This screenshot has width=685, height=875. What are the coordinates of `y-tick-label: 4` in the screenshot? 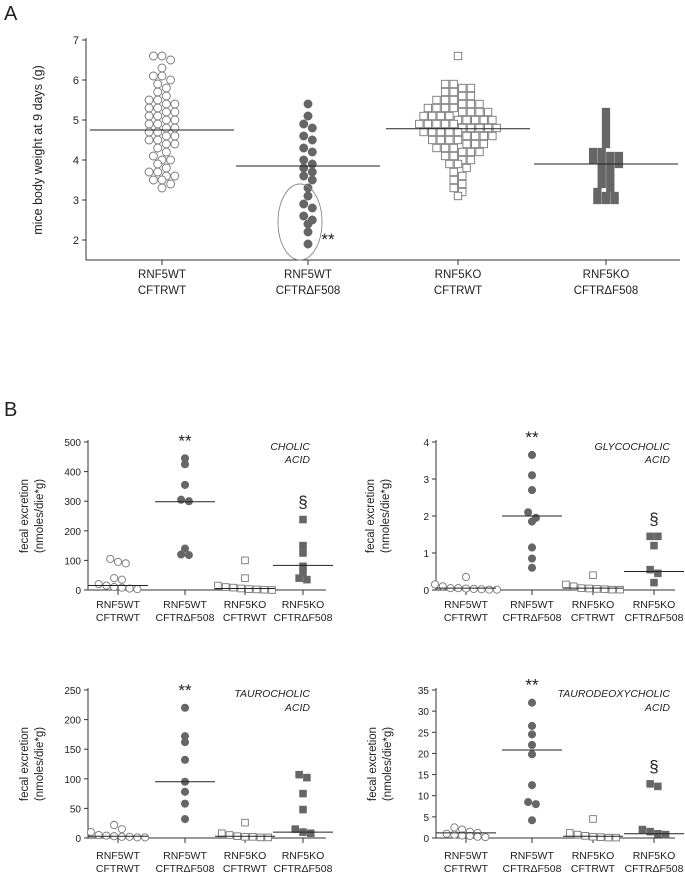 It's located at (426, 443).